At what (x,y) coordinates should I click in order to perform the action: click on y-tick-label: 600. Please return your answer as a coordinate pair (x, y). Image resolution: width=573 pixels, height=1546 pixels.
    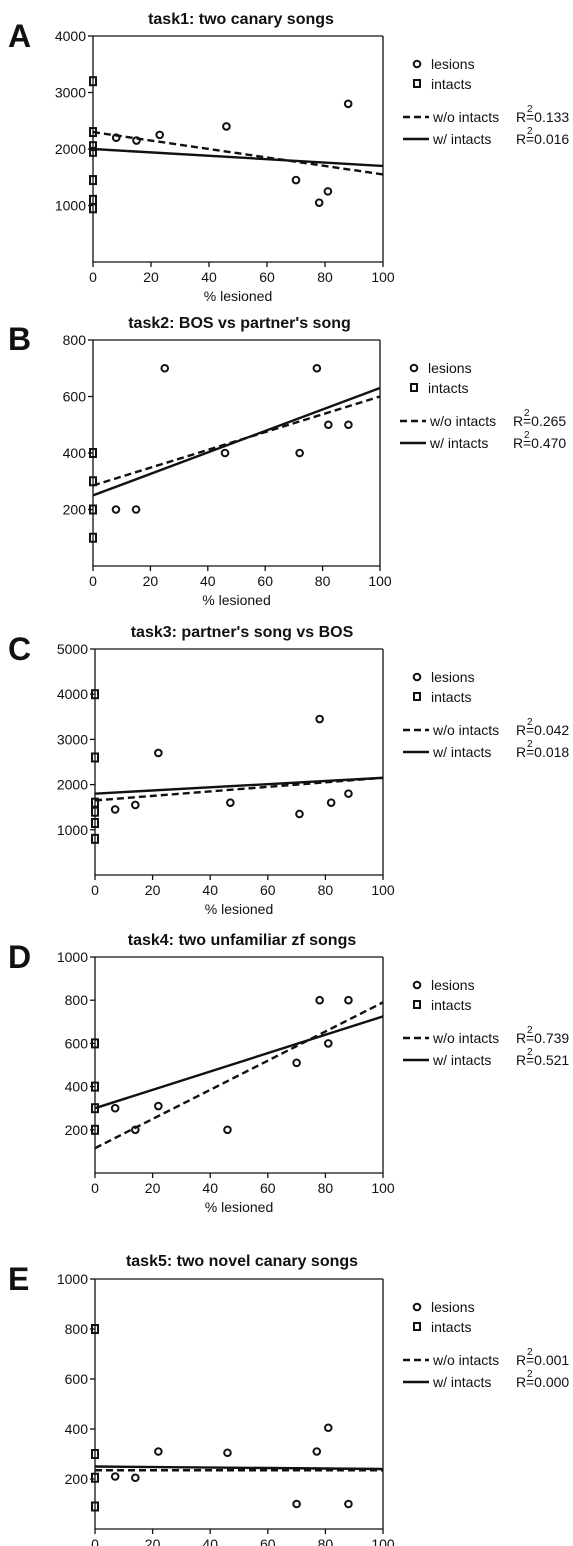
    Looking at the image, I should click on (77, 1379).